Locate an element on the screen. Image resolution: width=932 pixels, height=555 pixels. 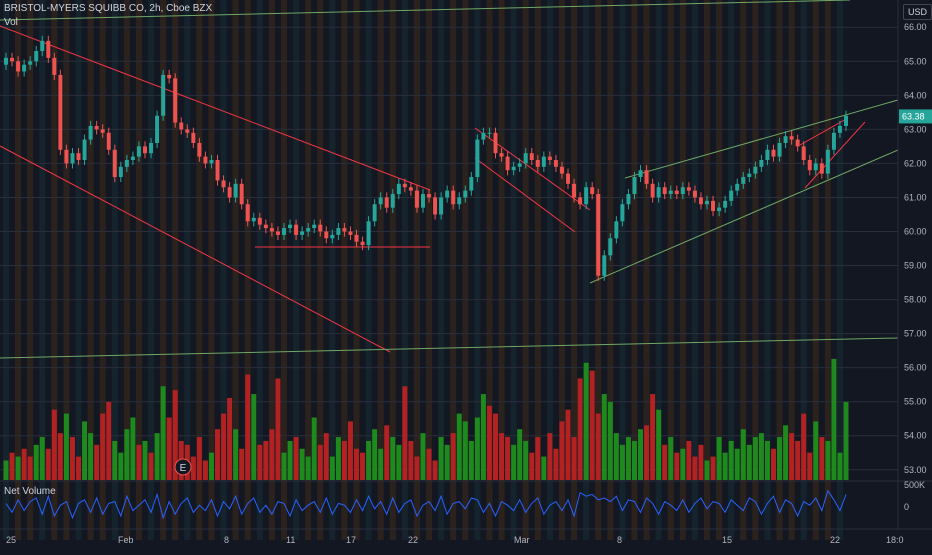
trendline-channel-red is located at coordinates (525, 195).